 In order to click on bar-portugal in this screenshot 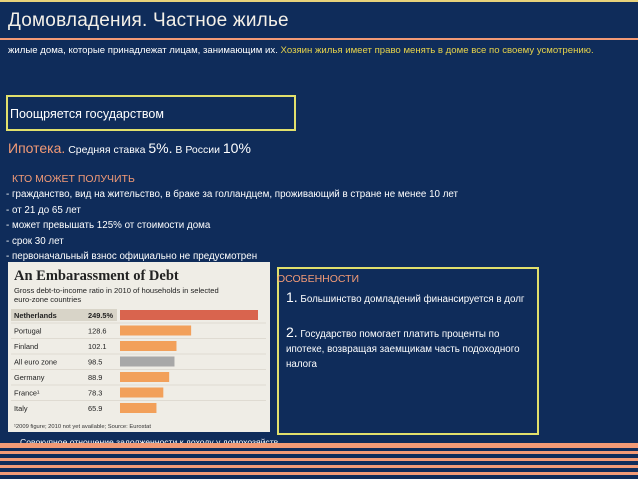, I will do `click(156, 330)`.